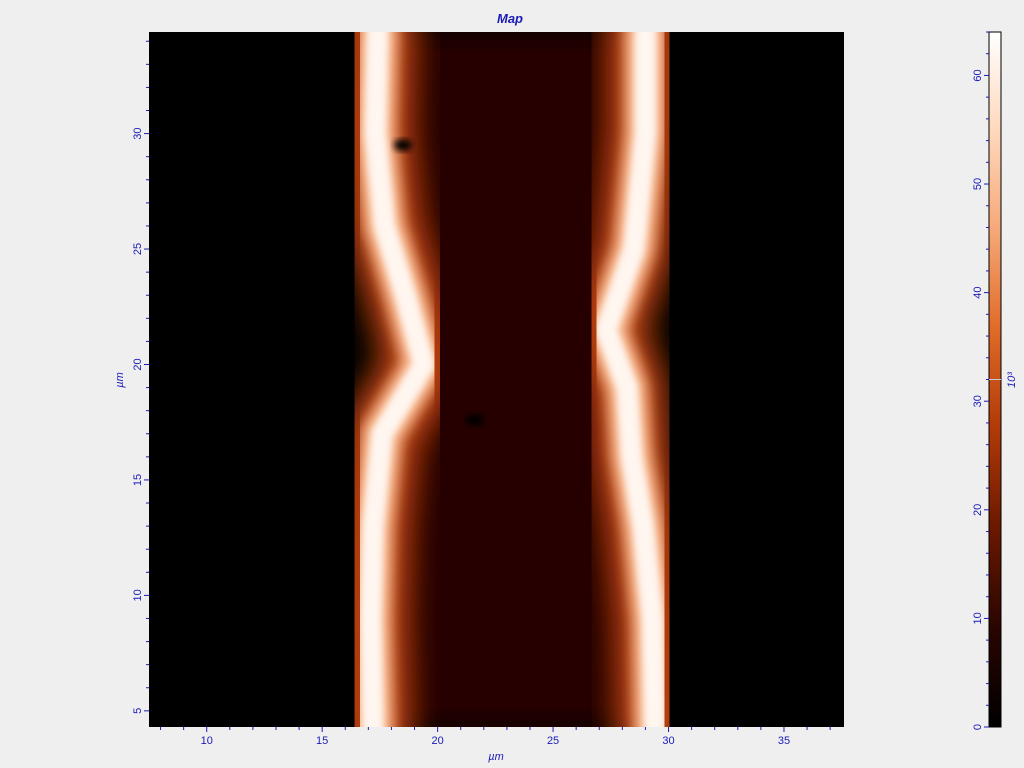 This screenshot has width=1024, height=768. I want to click on colorbar-ticks: 0 10 20 30 40 50 60, so click(980, 380).